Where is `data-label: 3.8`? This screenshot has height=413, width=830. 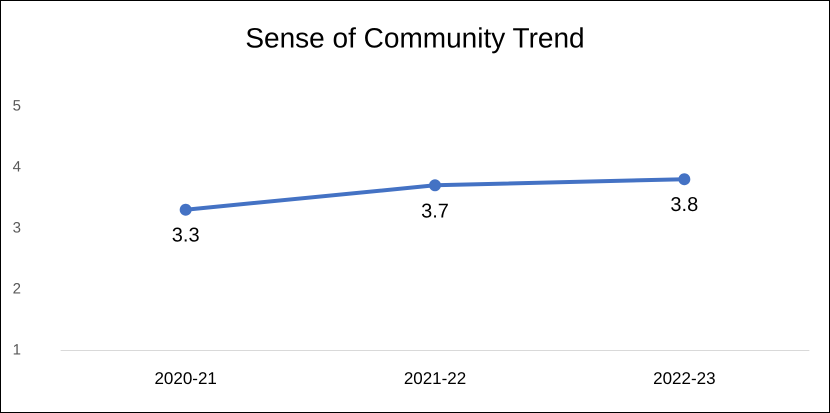
data-label: 3.8 is located at coordinates (684, 205).